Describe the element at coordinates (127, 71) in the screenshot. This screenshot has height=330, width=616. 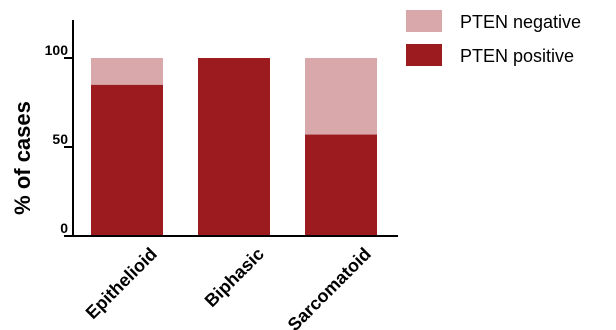
I see `bar-epithelioid-negative` at that location.